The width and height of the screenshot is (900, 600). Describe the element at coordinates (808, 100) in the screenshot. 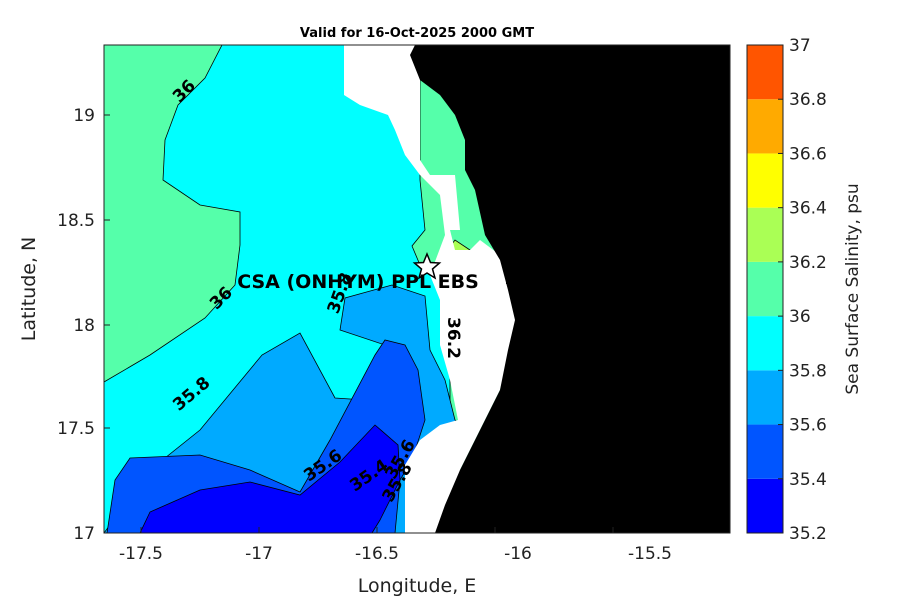

I see `colorbar-tick-label: 36.8` at that location.